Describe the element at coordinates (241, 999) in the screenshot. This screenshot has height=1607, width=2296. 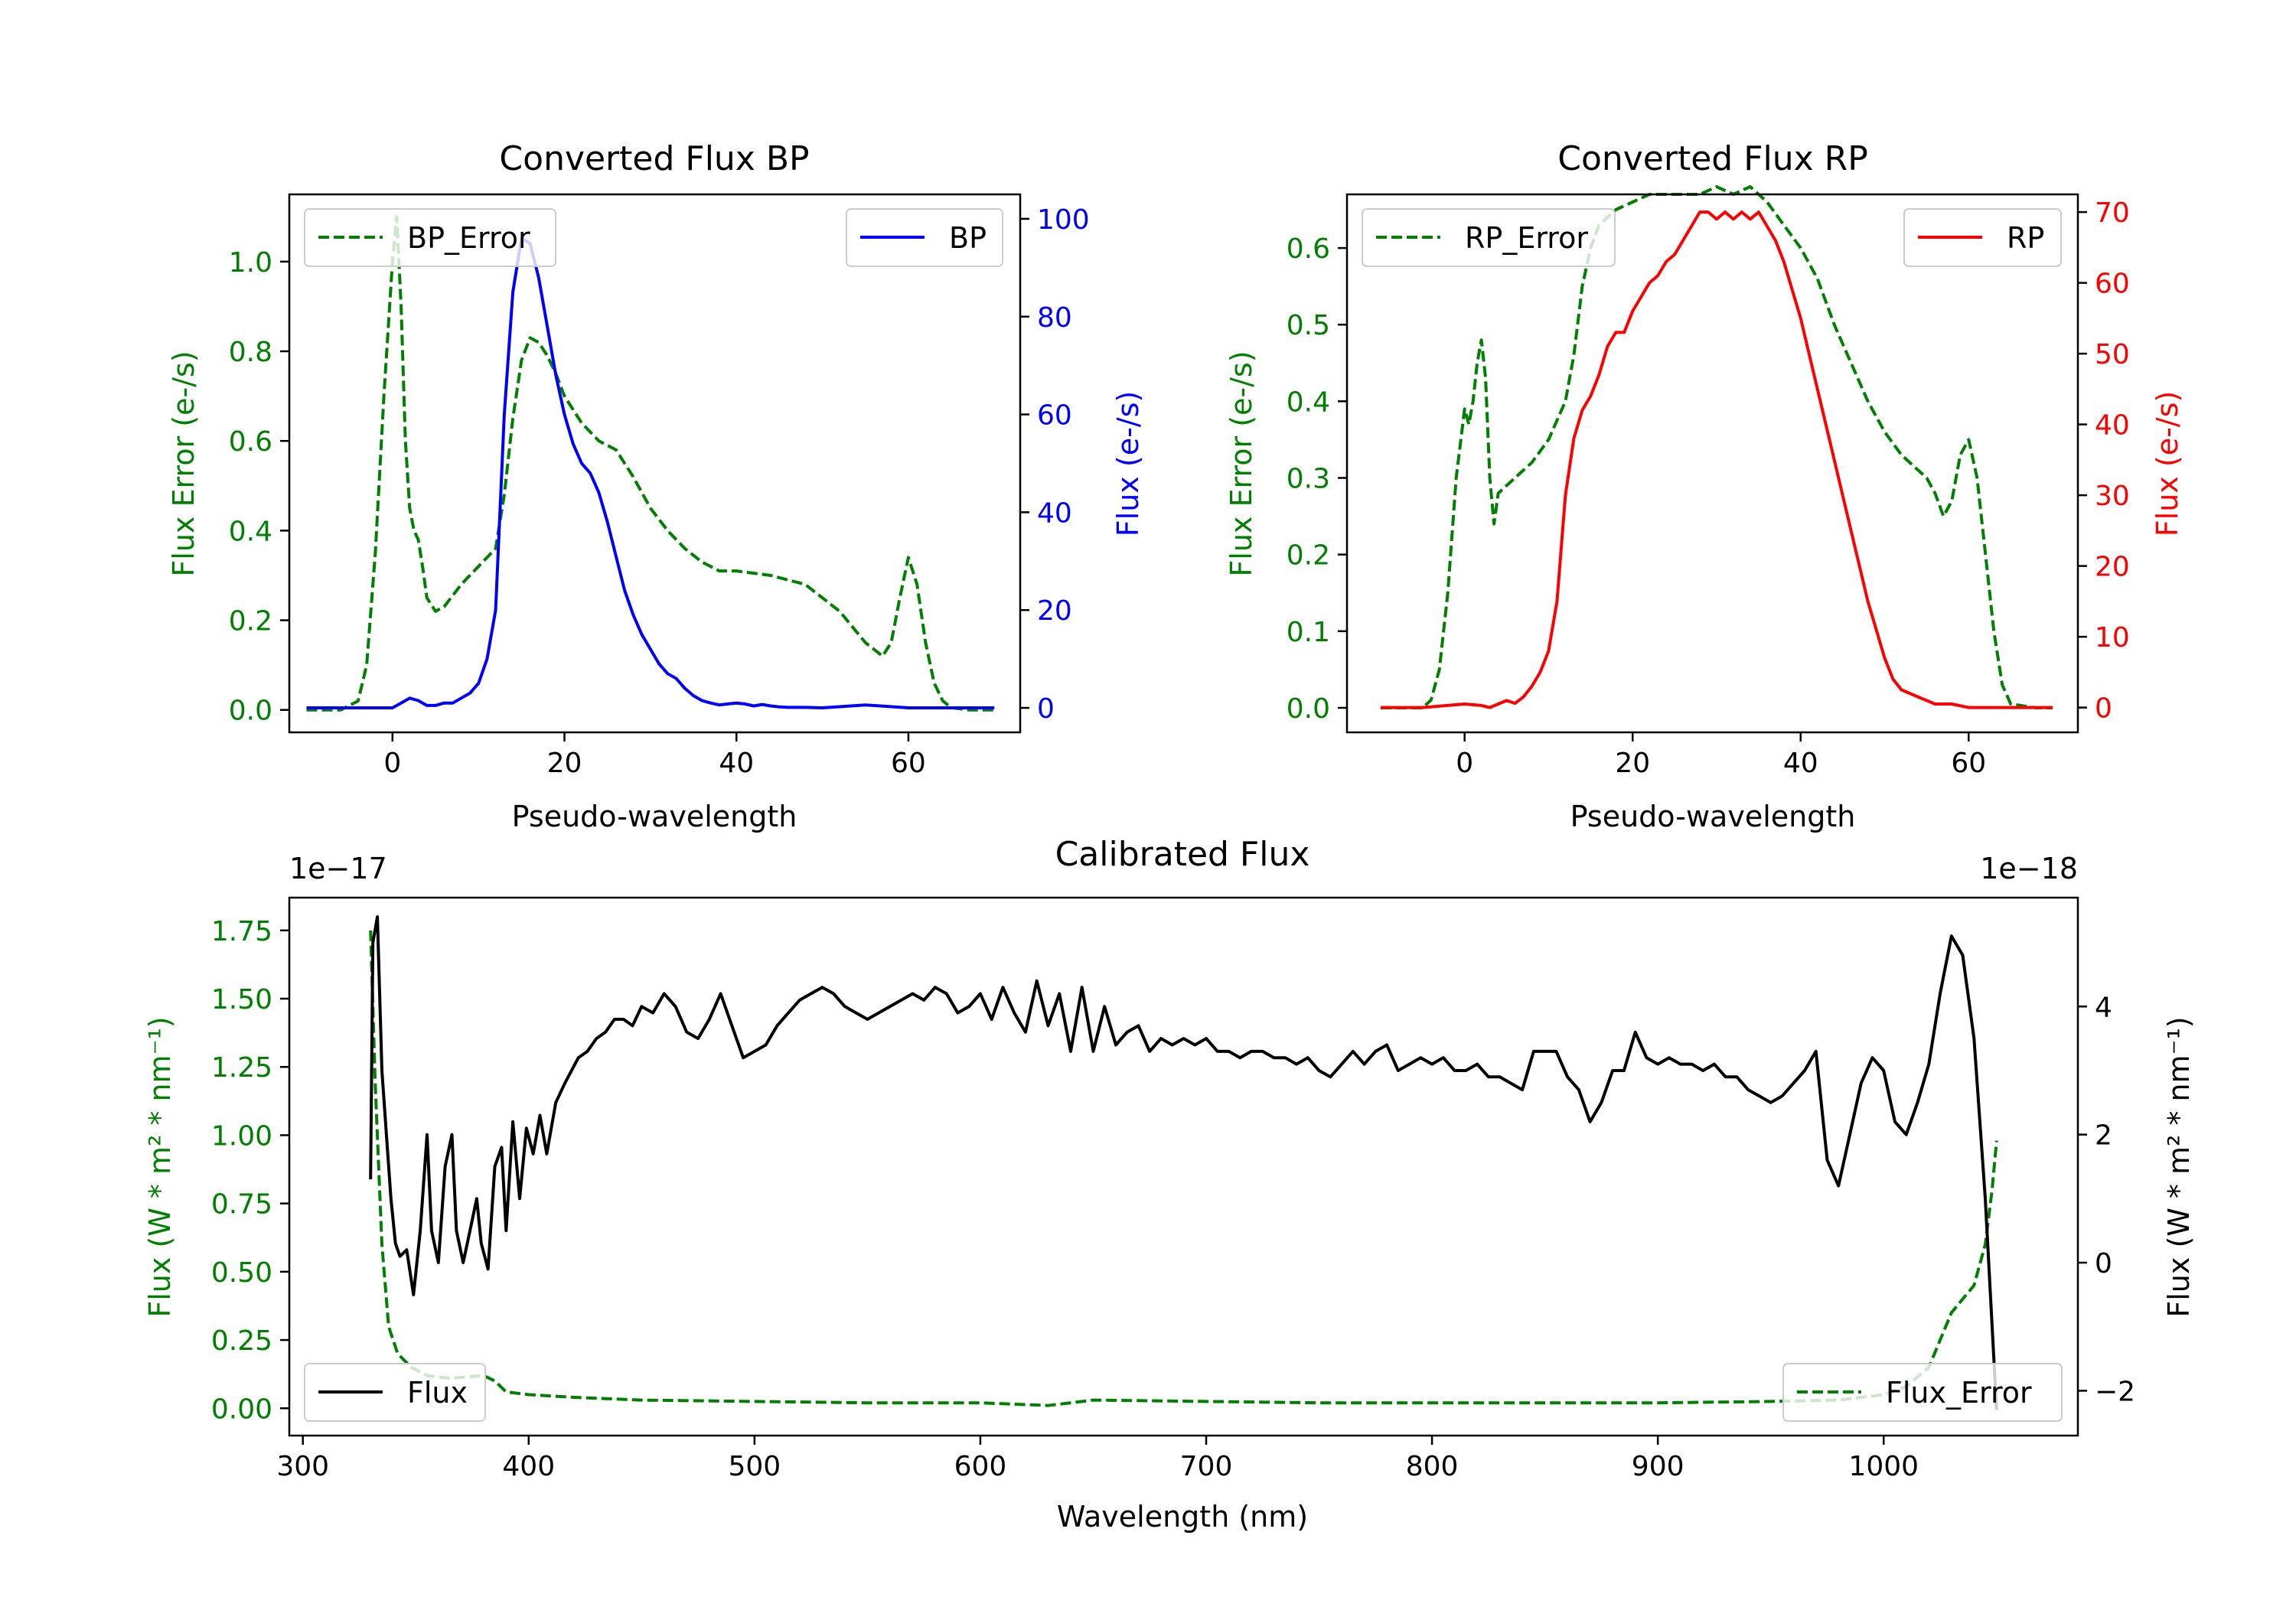
I see `cal-left-y-tick-label: 1.50` at that location.